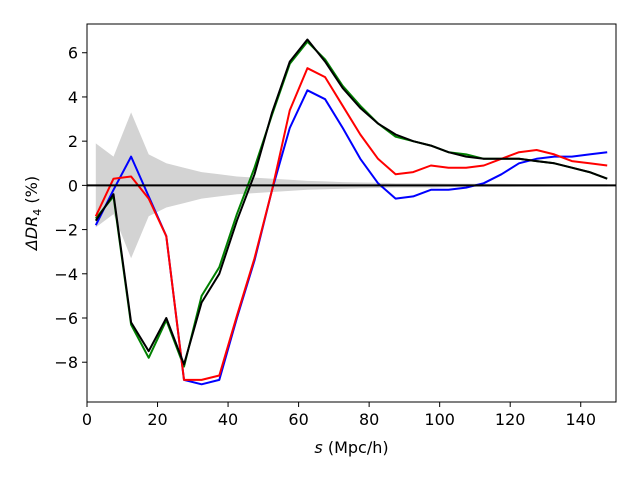 Image resolution: width=640 pixels, height=480 pixels. Describe the element at coordinates (298, 419) in the screenshot. I see `x-tick-label: 60` at that location.